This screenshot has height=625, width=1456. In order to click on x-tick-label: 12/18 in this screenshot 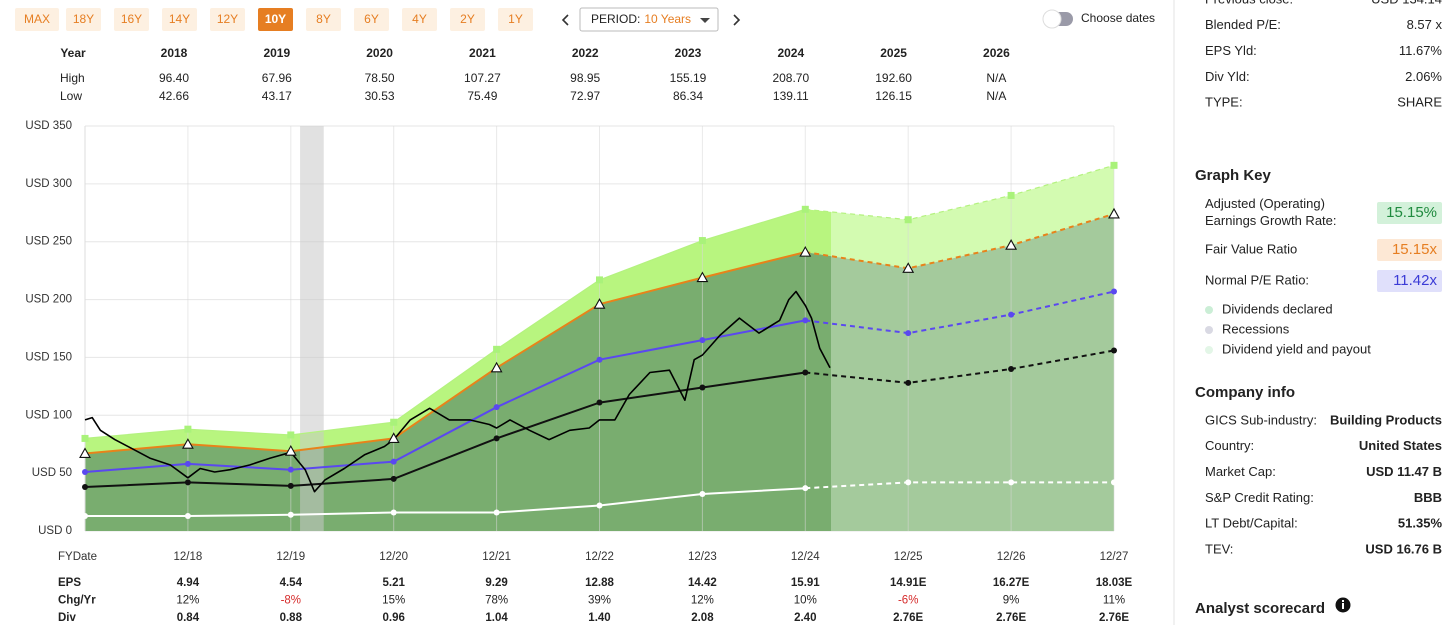, I will do `click(188, 557)`.